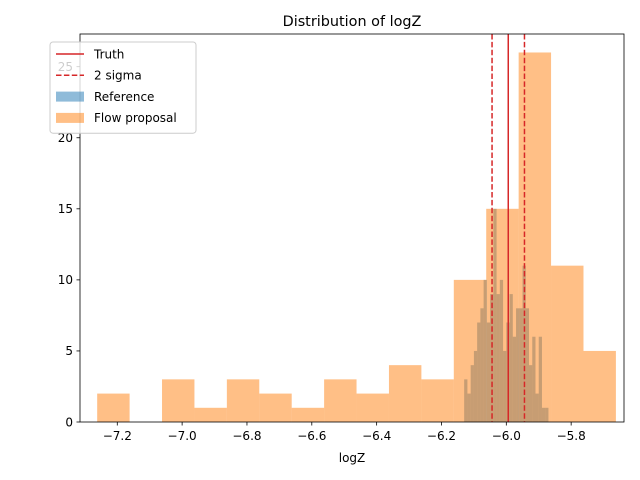 This screenshot has width=640, height=480. What do you see at coordinates (117, 436) in the screenshot?
I see `x-tick-label: −7.2` at bounding box center [117, 436].